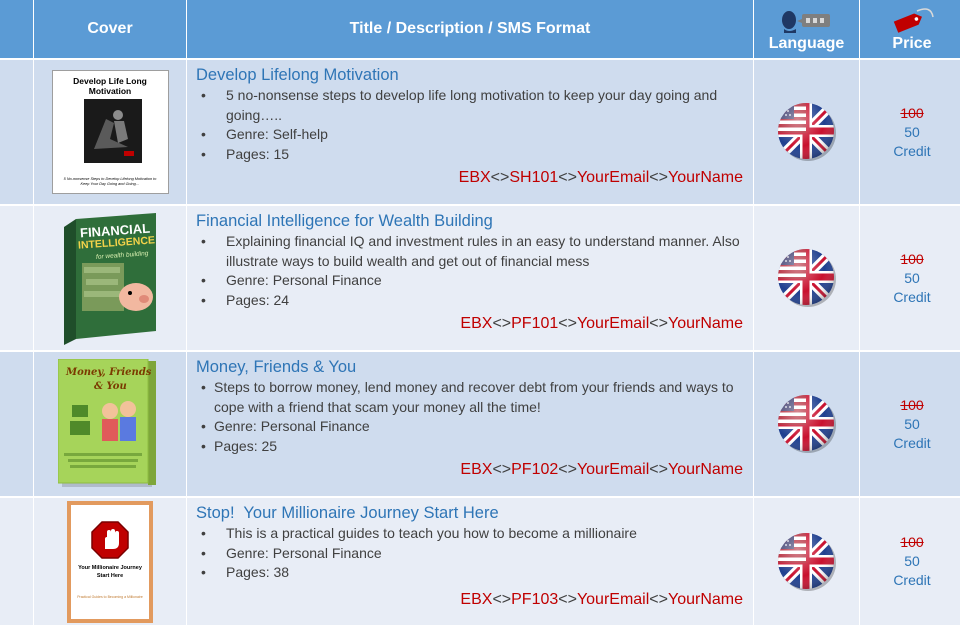 This screenshot has width=960, height=625. I want to click on speaking-person-icon, so click(807, 20).